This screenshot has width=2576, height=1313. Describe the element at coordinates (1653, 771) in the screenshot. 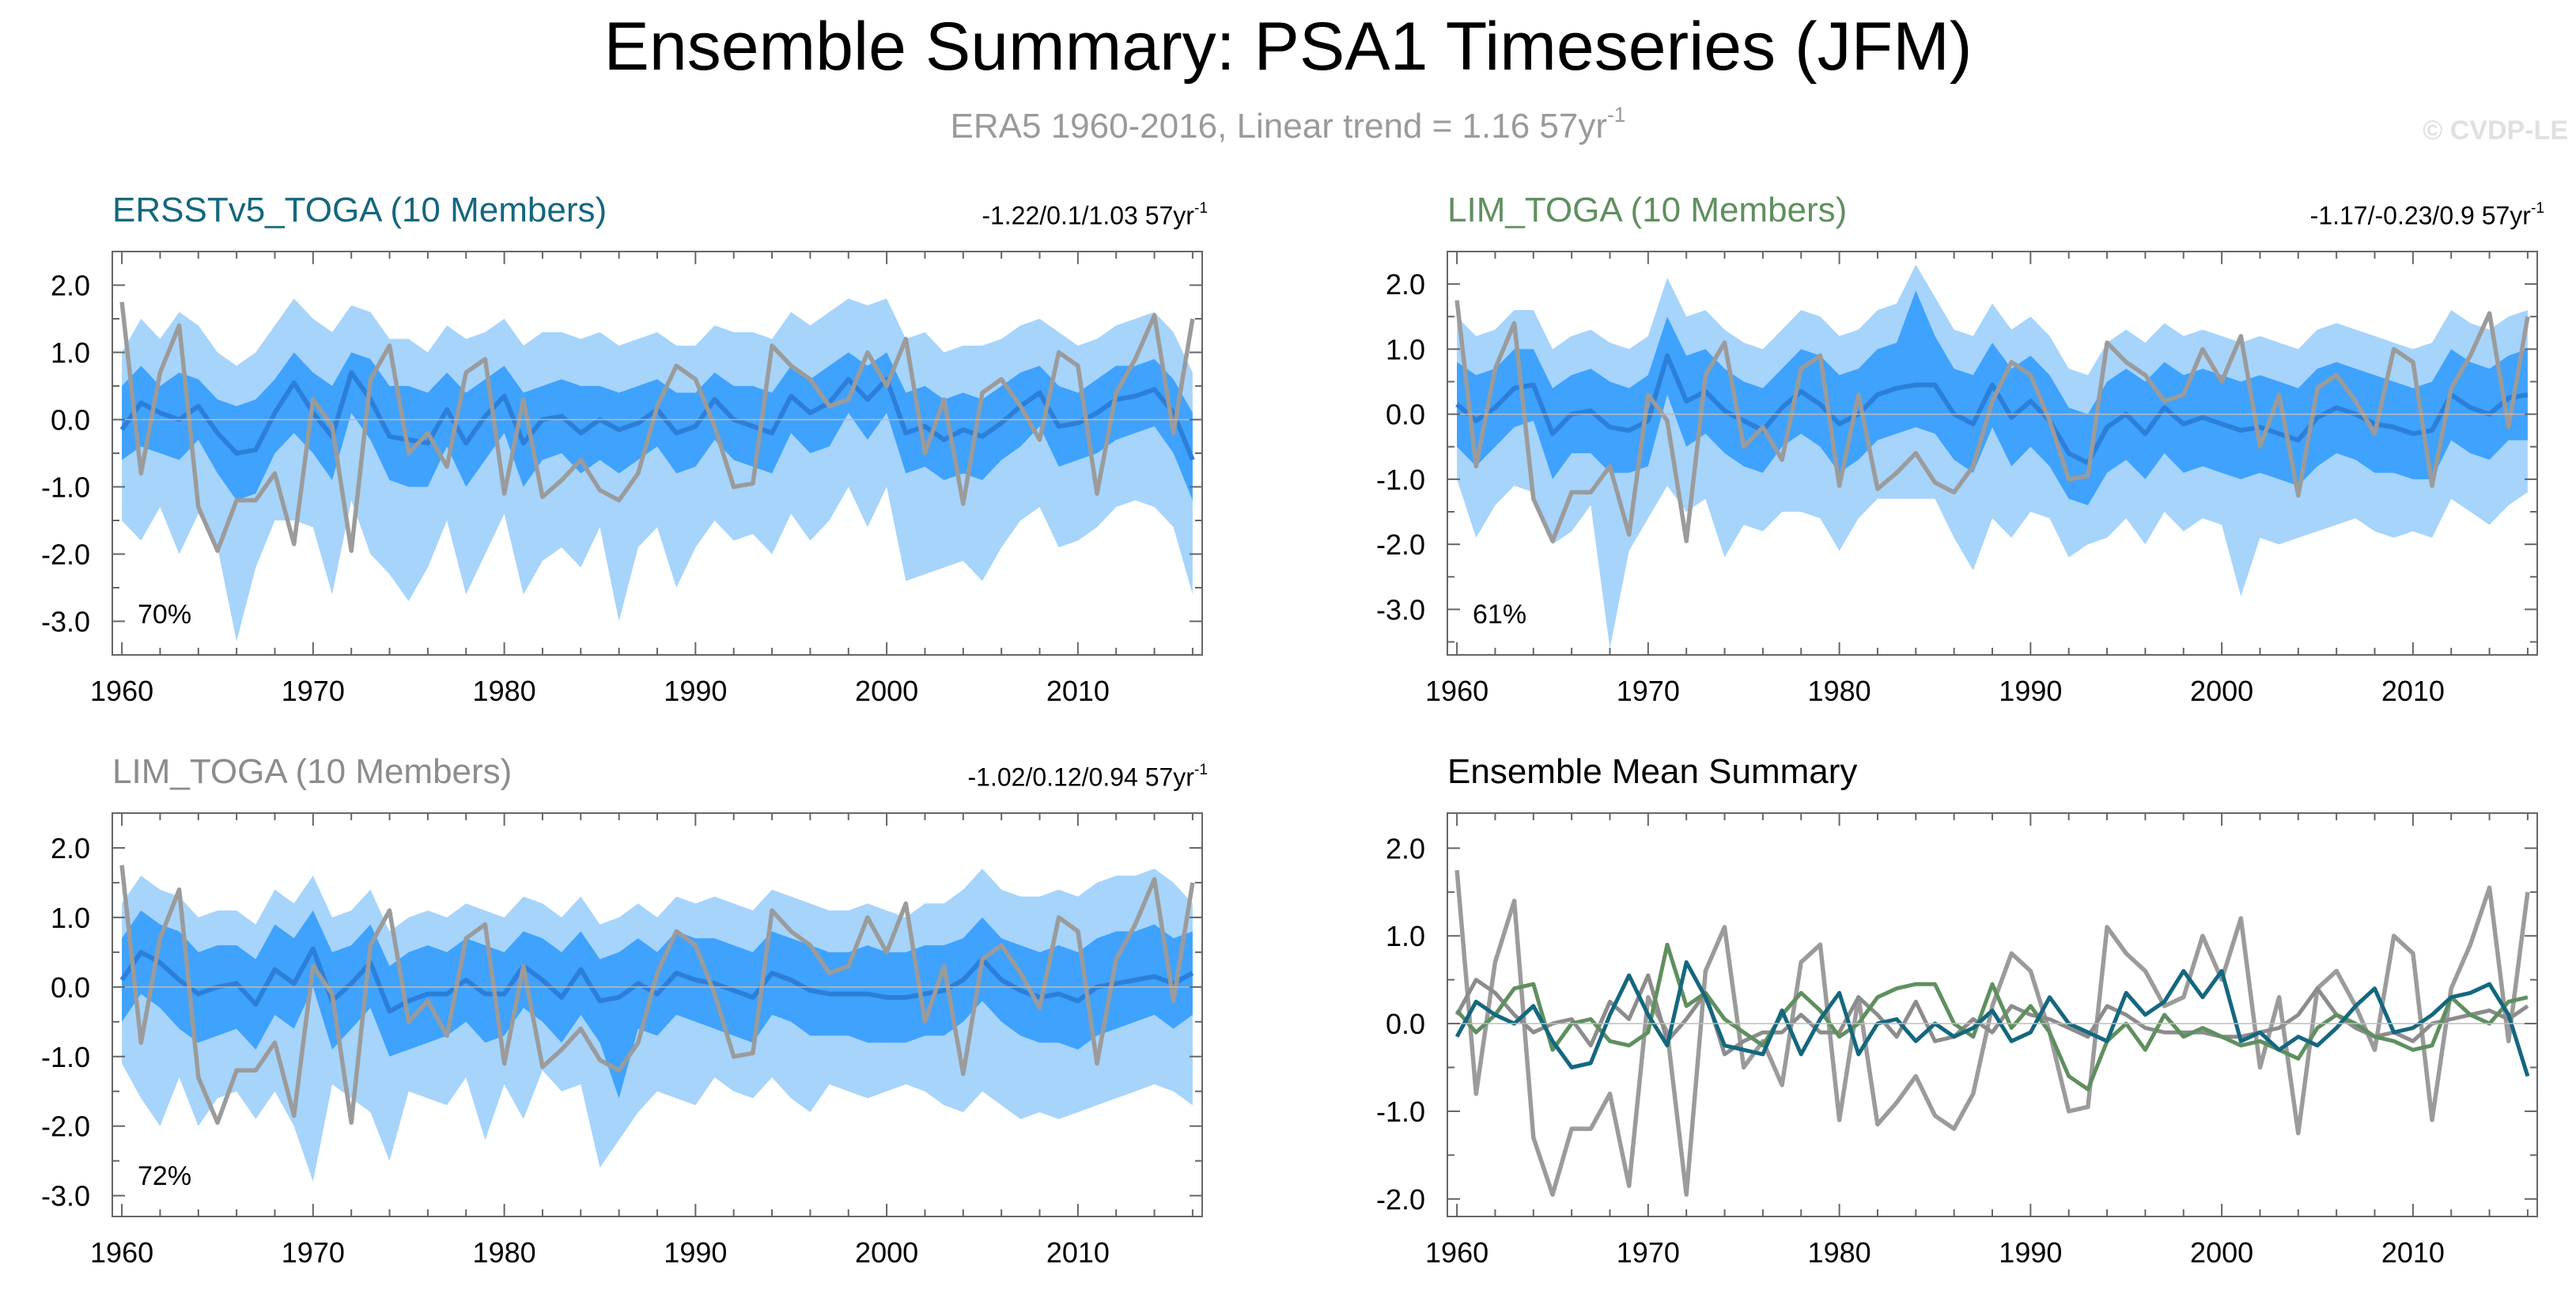

I see `summary-title: Ensemble Mean Summary` at that location.